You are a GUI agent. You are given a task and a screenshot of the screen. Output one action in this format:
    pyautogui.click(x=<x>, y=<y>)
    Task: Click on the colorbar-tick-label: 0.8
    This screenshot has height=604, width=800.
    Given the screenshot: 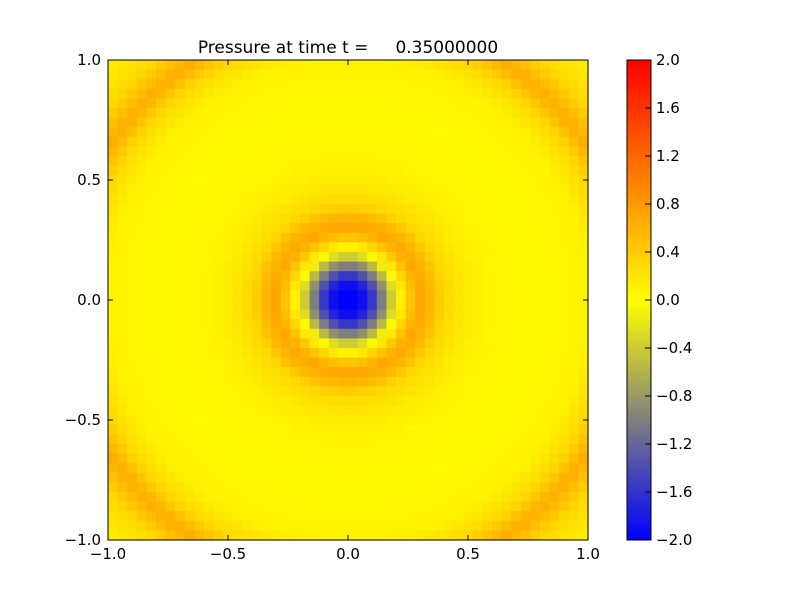 What is the action you would take?
    pyautogui.click(x=668, y=204)
    